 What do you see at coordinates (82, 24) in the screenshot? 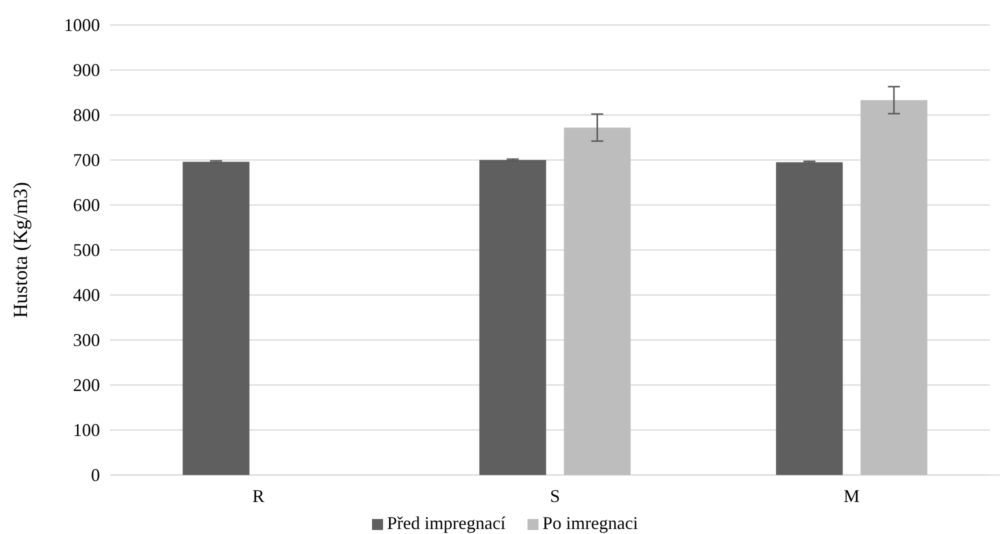
I see `y-tick-label: 1000` at bounding box center [82, 24].